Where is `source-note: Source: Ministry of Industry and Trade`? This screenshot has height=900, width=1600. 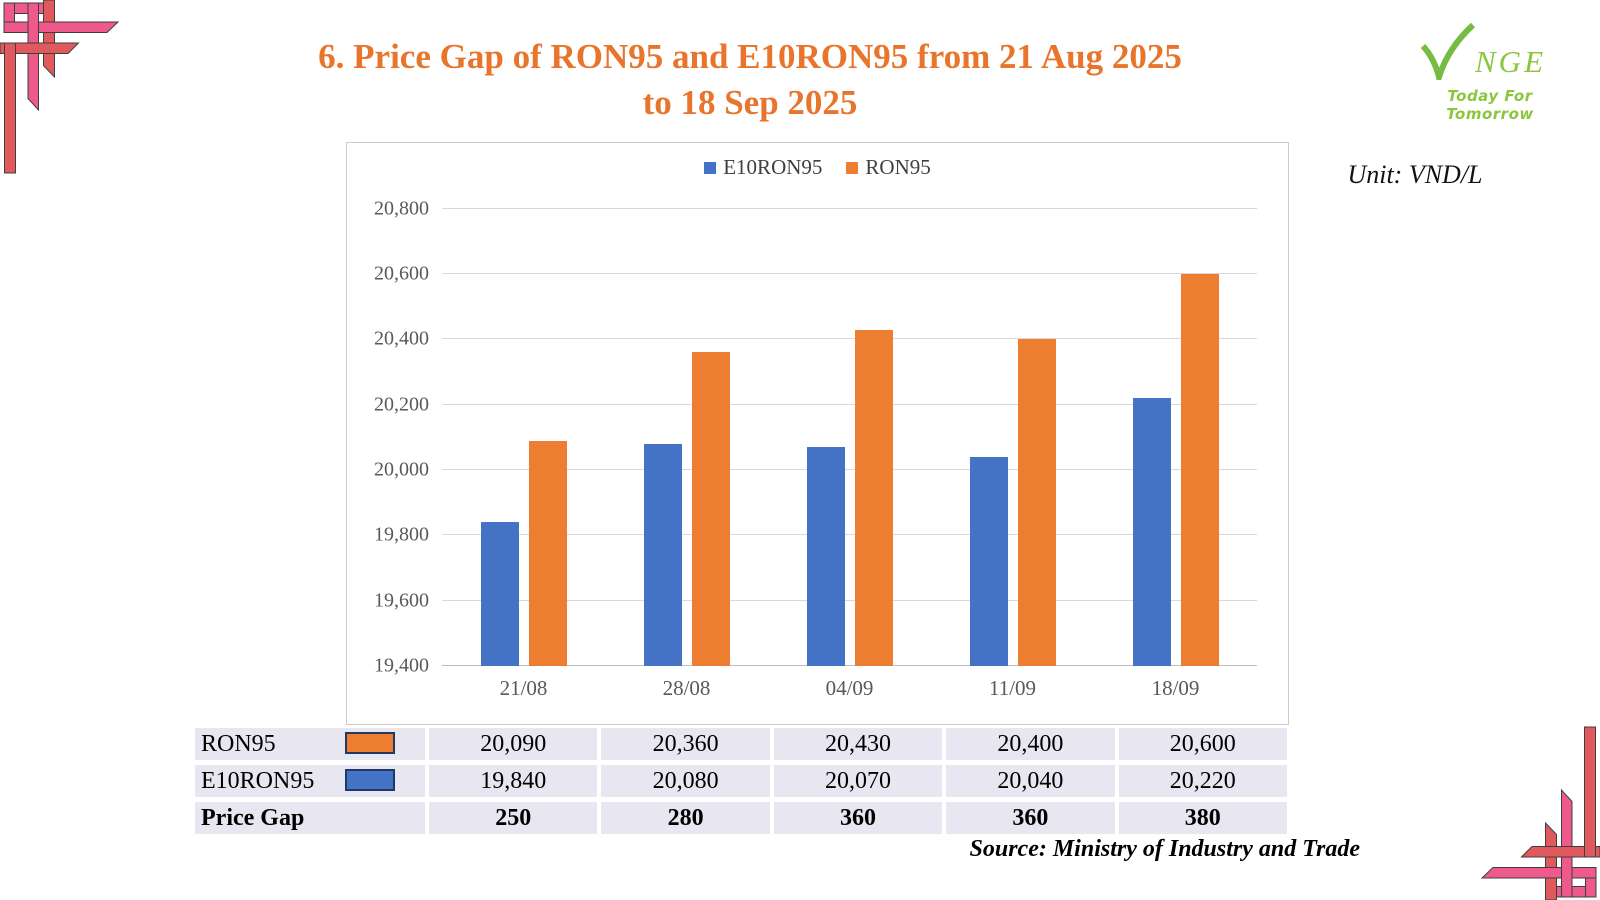
source-note: Source: Ministry of Industry and Trade is located at coordinates (1165, 849).